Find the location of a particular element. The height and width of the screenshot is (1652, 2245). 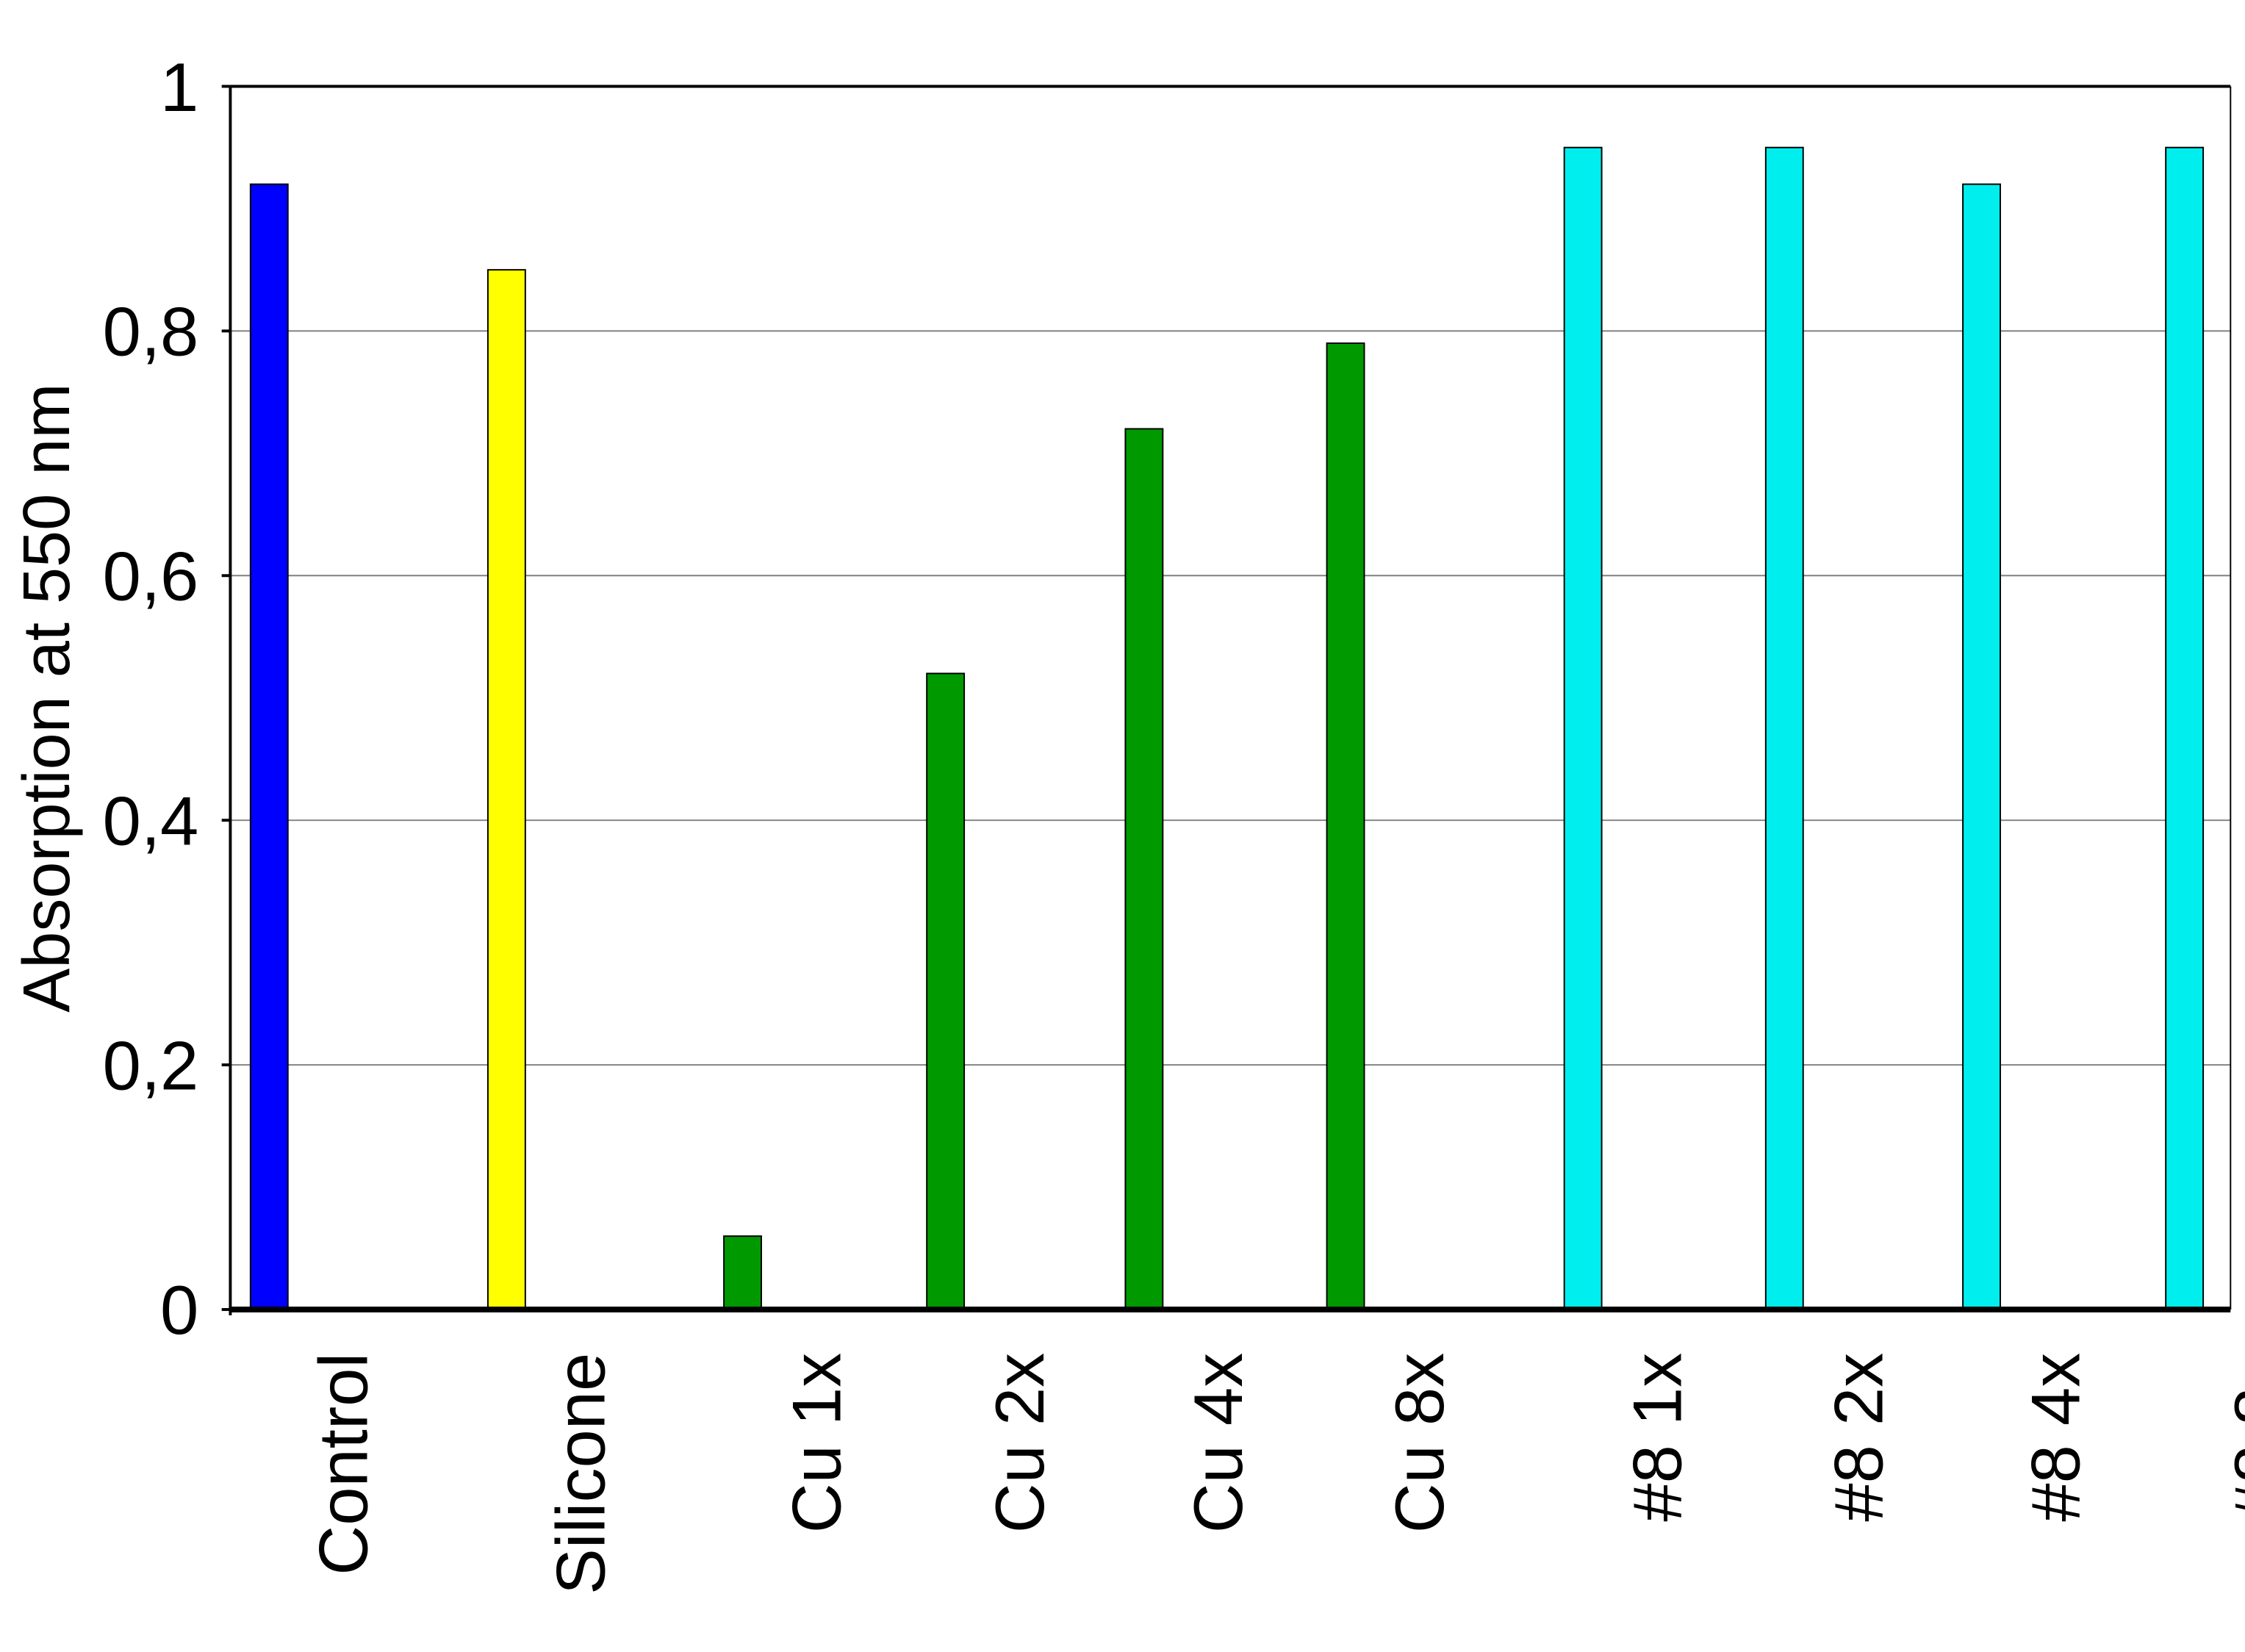

y-tick-label: 1 is located at coordinates (179, 87).